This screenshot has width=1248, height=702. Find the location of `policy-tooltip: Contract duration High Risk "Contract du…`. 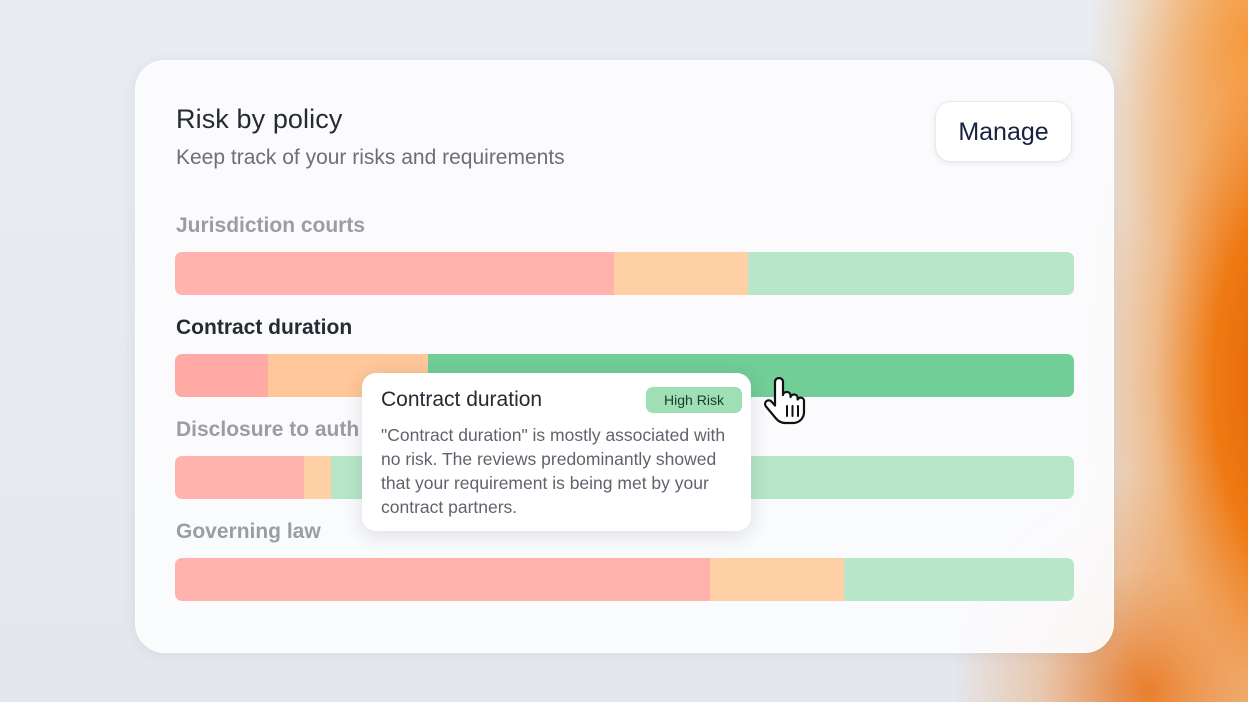

policy-tooltip: Contract duration High Risk "Contract du… is located at coordinates (556, 452).